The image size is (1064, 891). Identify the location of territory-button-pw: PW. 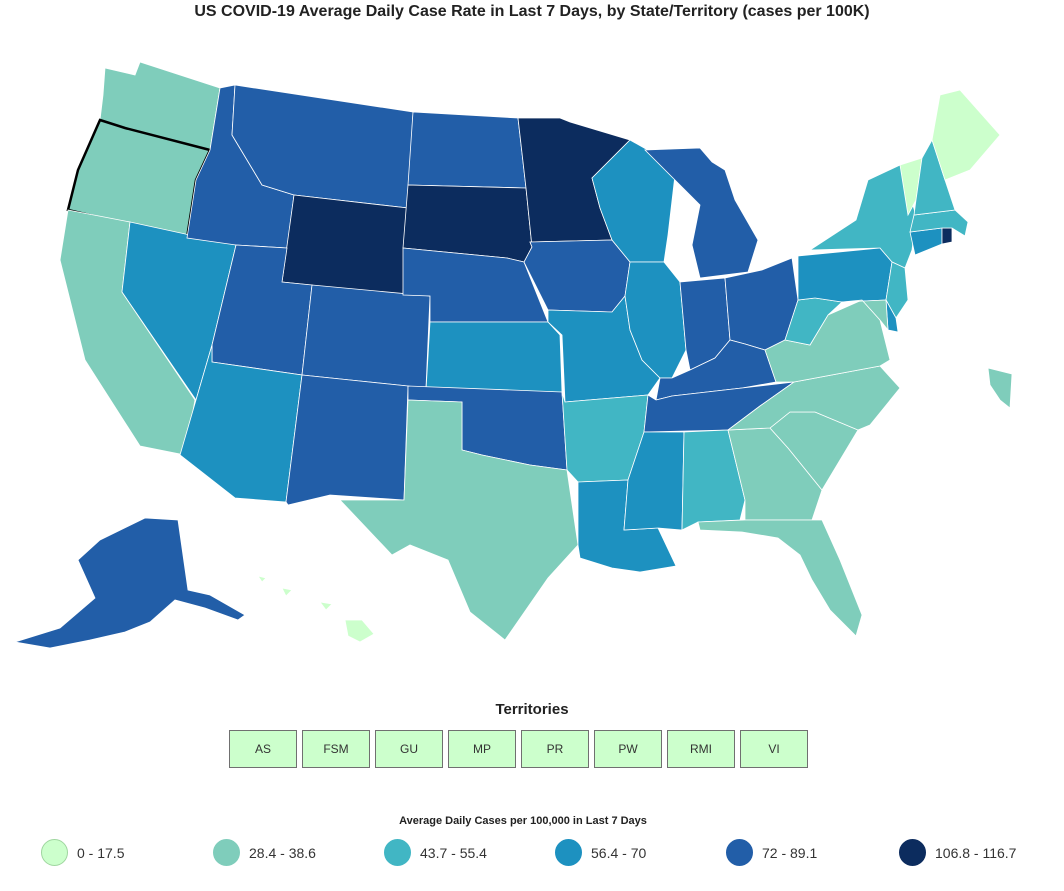
(628, 749).